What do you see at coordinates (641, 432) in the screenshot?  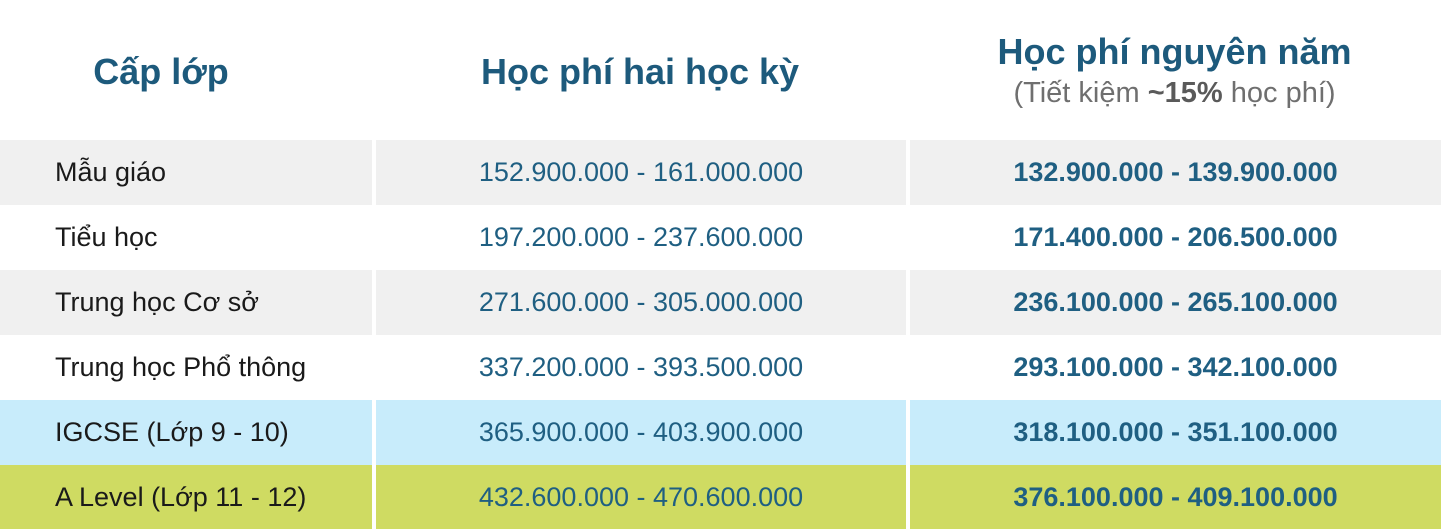 I see `two-semester-fee-cell: 365.900.000 - 403.900.000` at bounding box center [641, 432].